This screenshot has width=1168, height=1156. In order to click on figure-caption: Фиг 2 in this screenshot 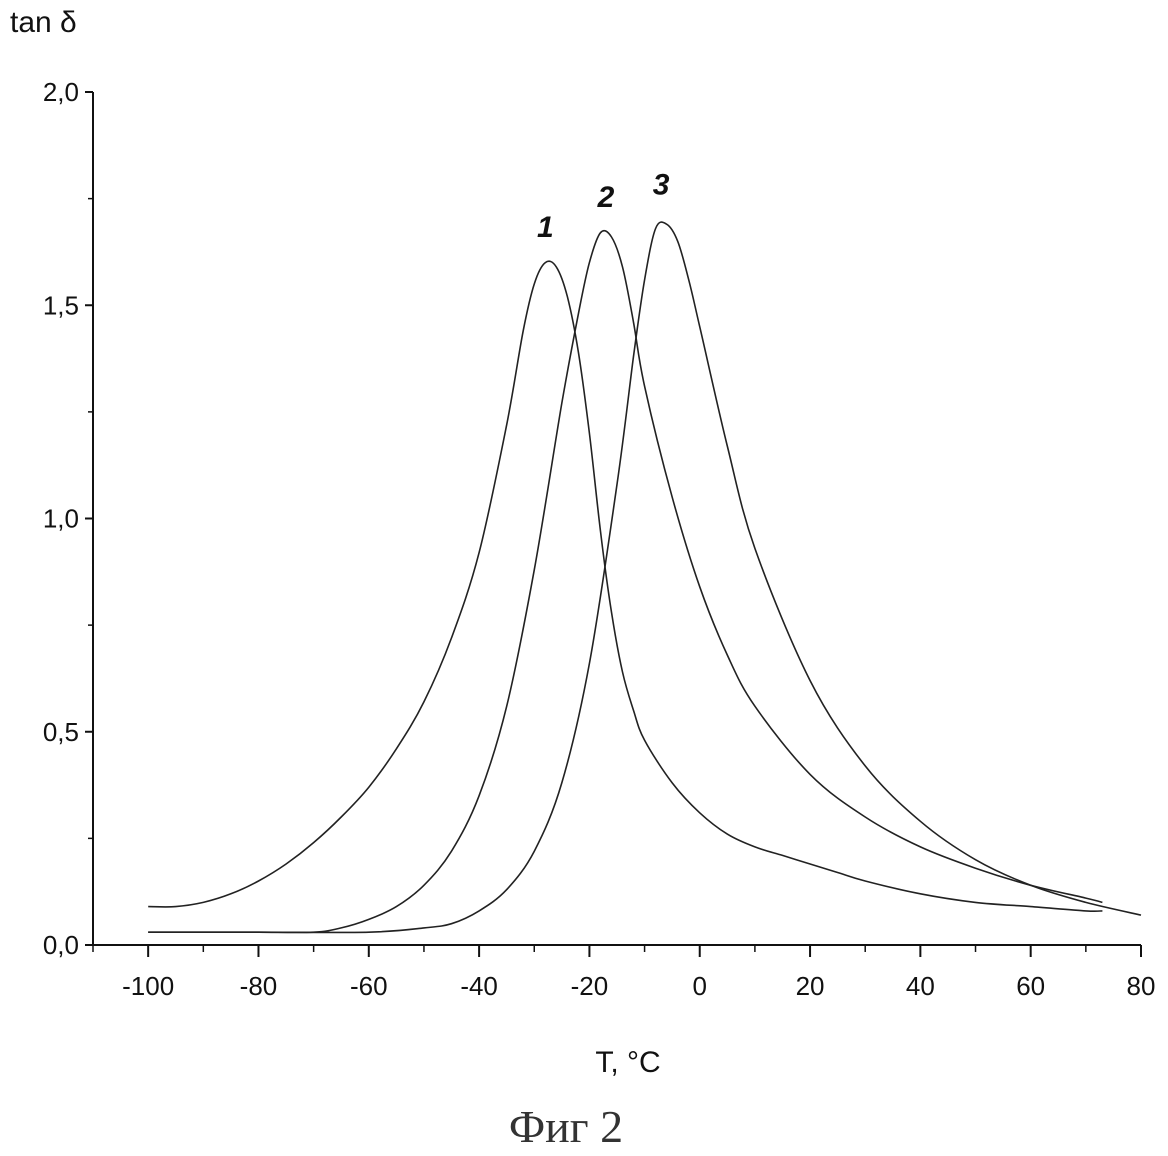, I will do `click(566, 1126)`.